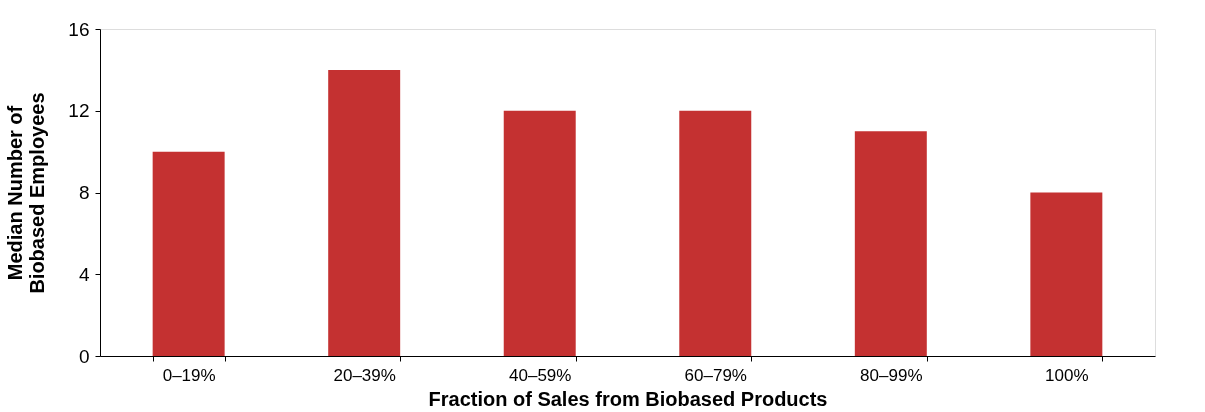 The image size is (1205, 412). I want to click on x-tick-label: 100%, so click(1067, 375).